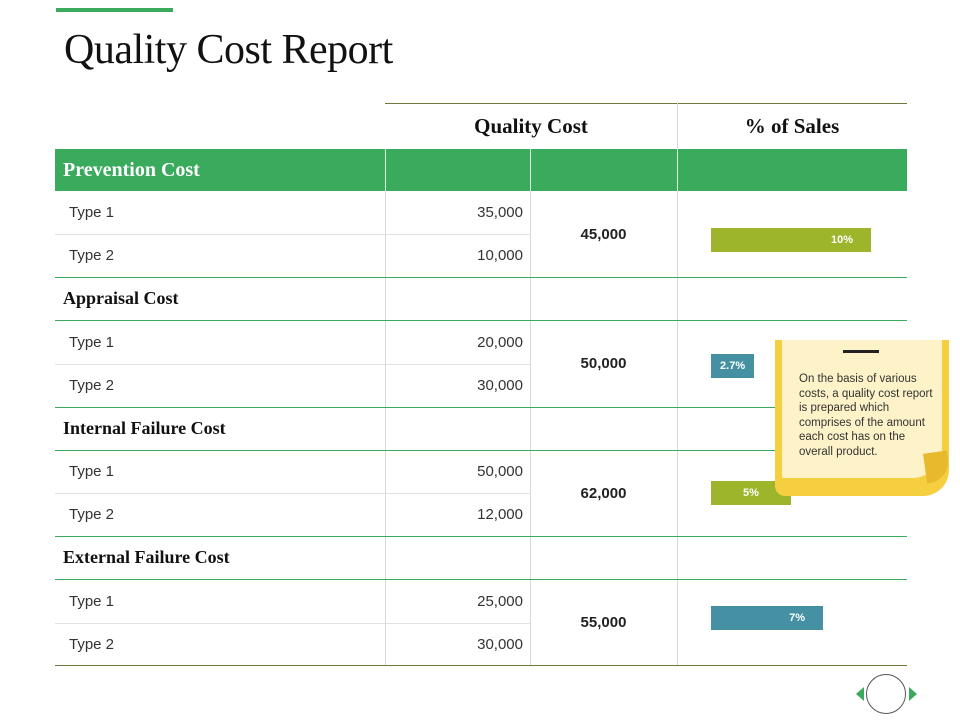 The height and width of the screenshot is (720, 960). I want to click on triangle-right-icon, so click(913, 694).